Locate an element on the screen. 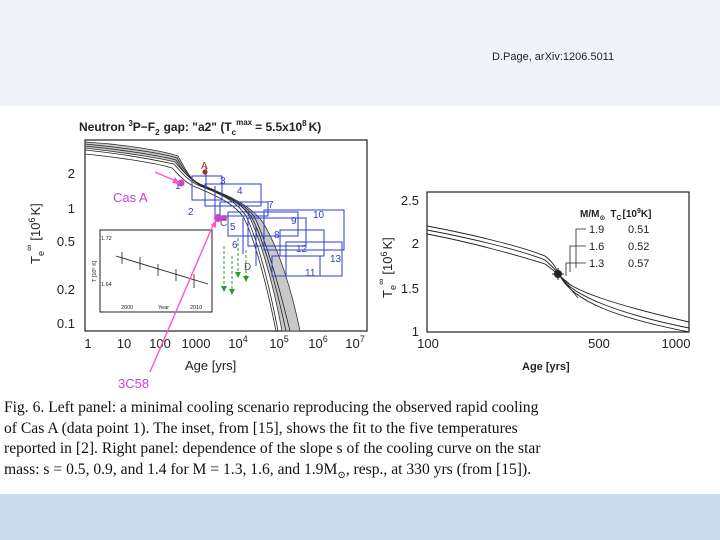  y-tick-label: 2.5 is located at coordinates (410, 200).